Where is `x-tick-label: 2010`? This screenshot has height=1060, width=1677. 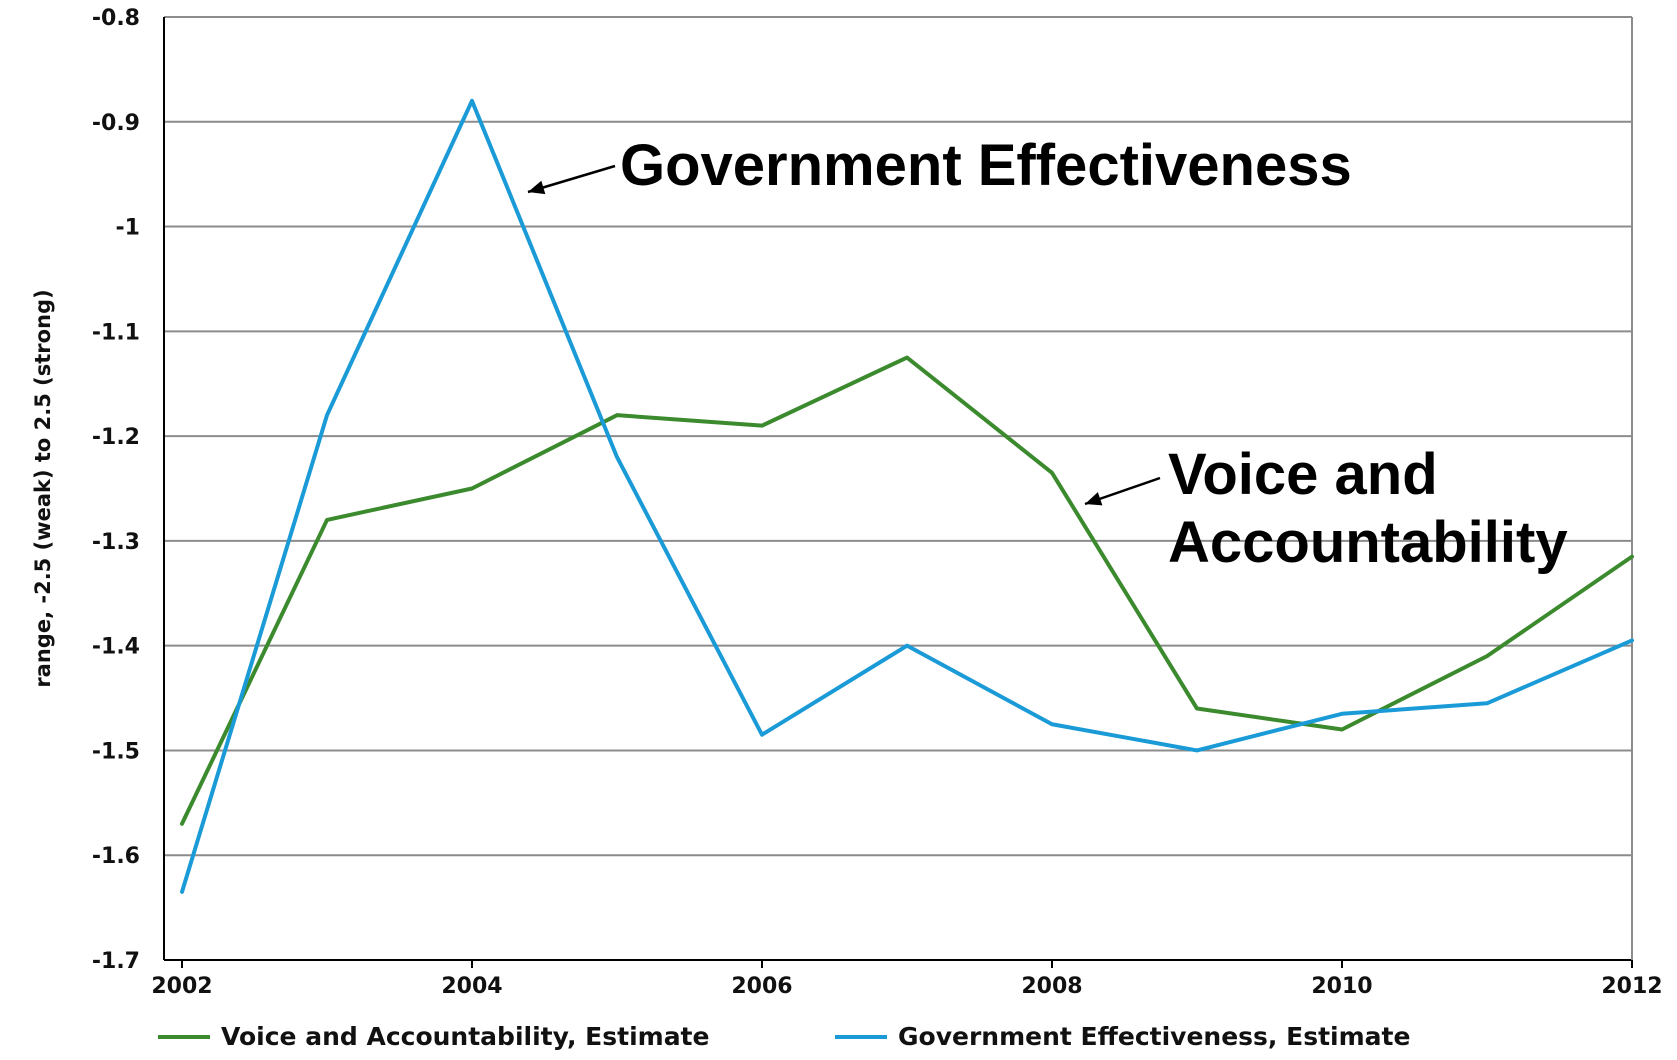 x-tick-label: 2010 is located at coordinates (1341, 986).